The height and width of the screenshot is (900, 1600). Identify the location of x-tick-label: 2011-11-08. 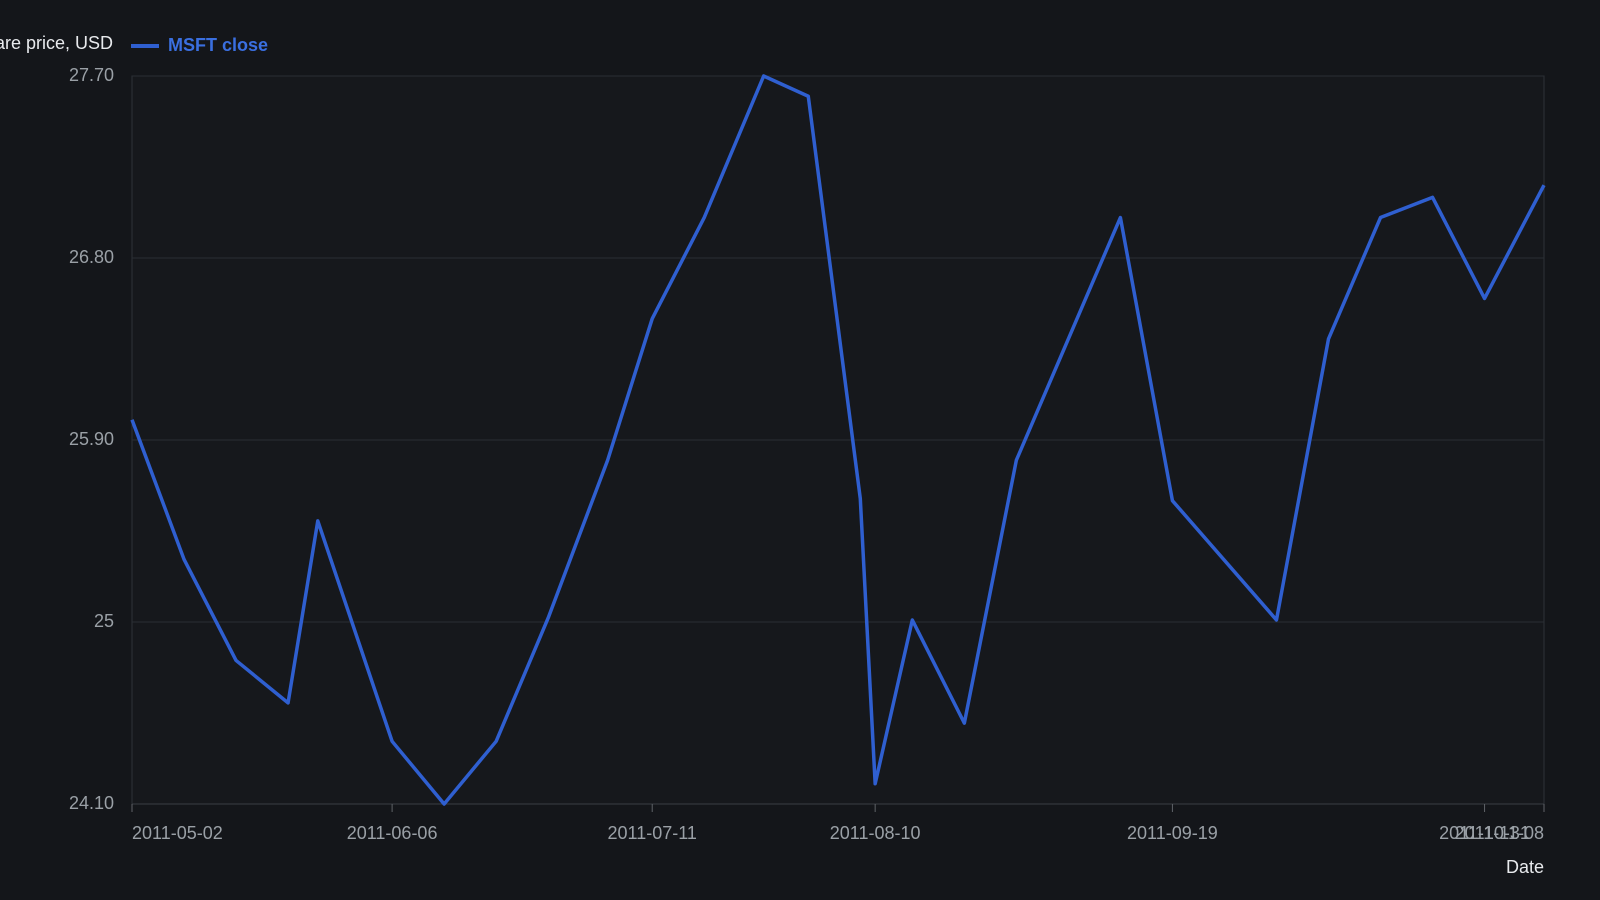
(1499, 833).